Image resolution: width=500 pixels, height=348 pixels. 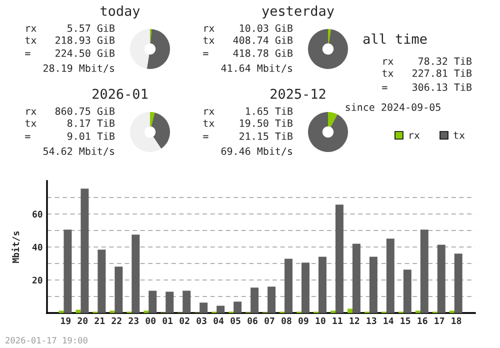 I want to click on text: 28.19 Mbit/s, so click(x=79, y=68).